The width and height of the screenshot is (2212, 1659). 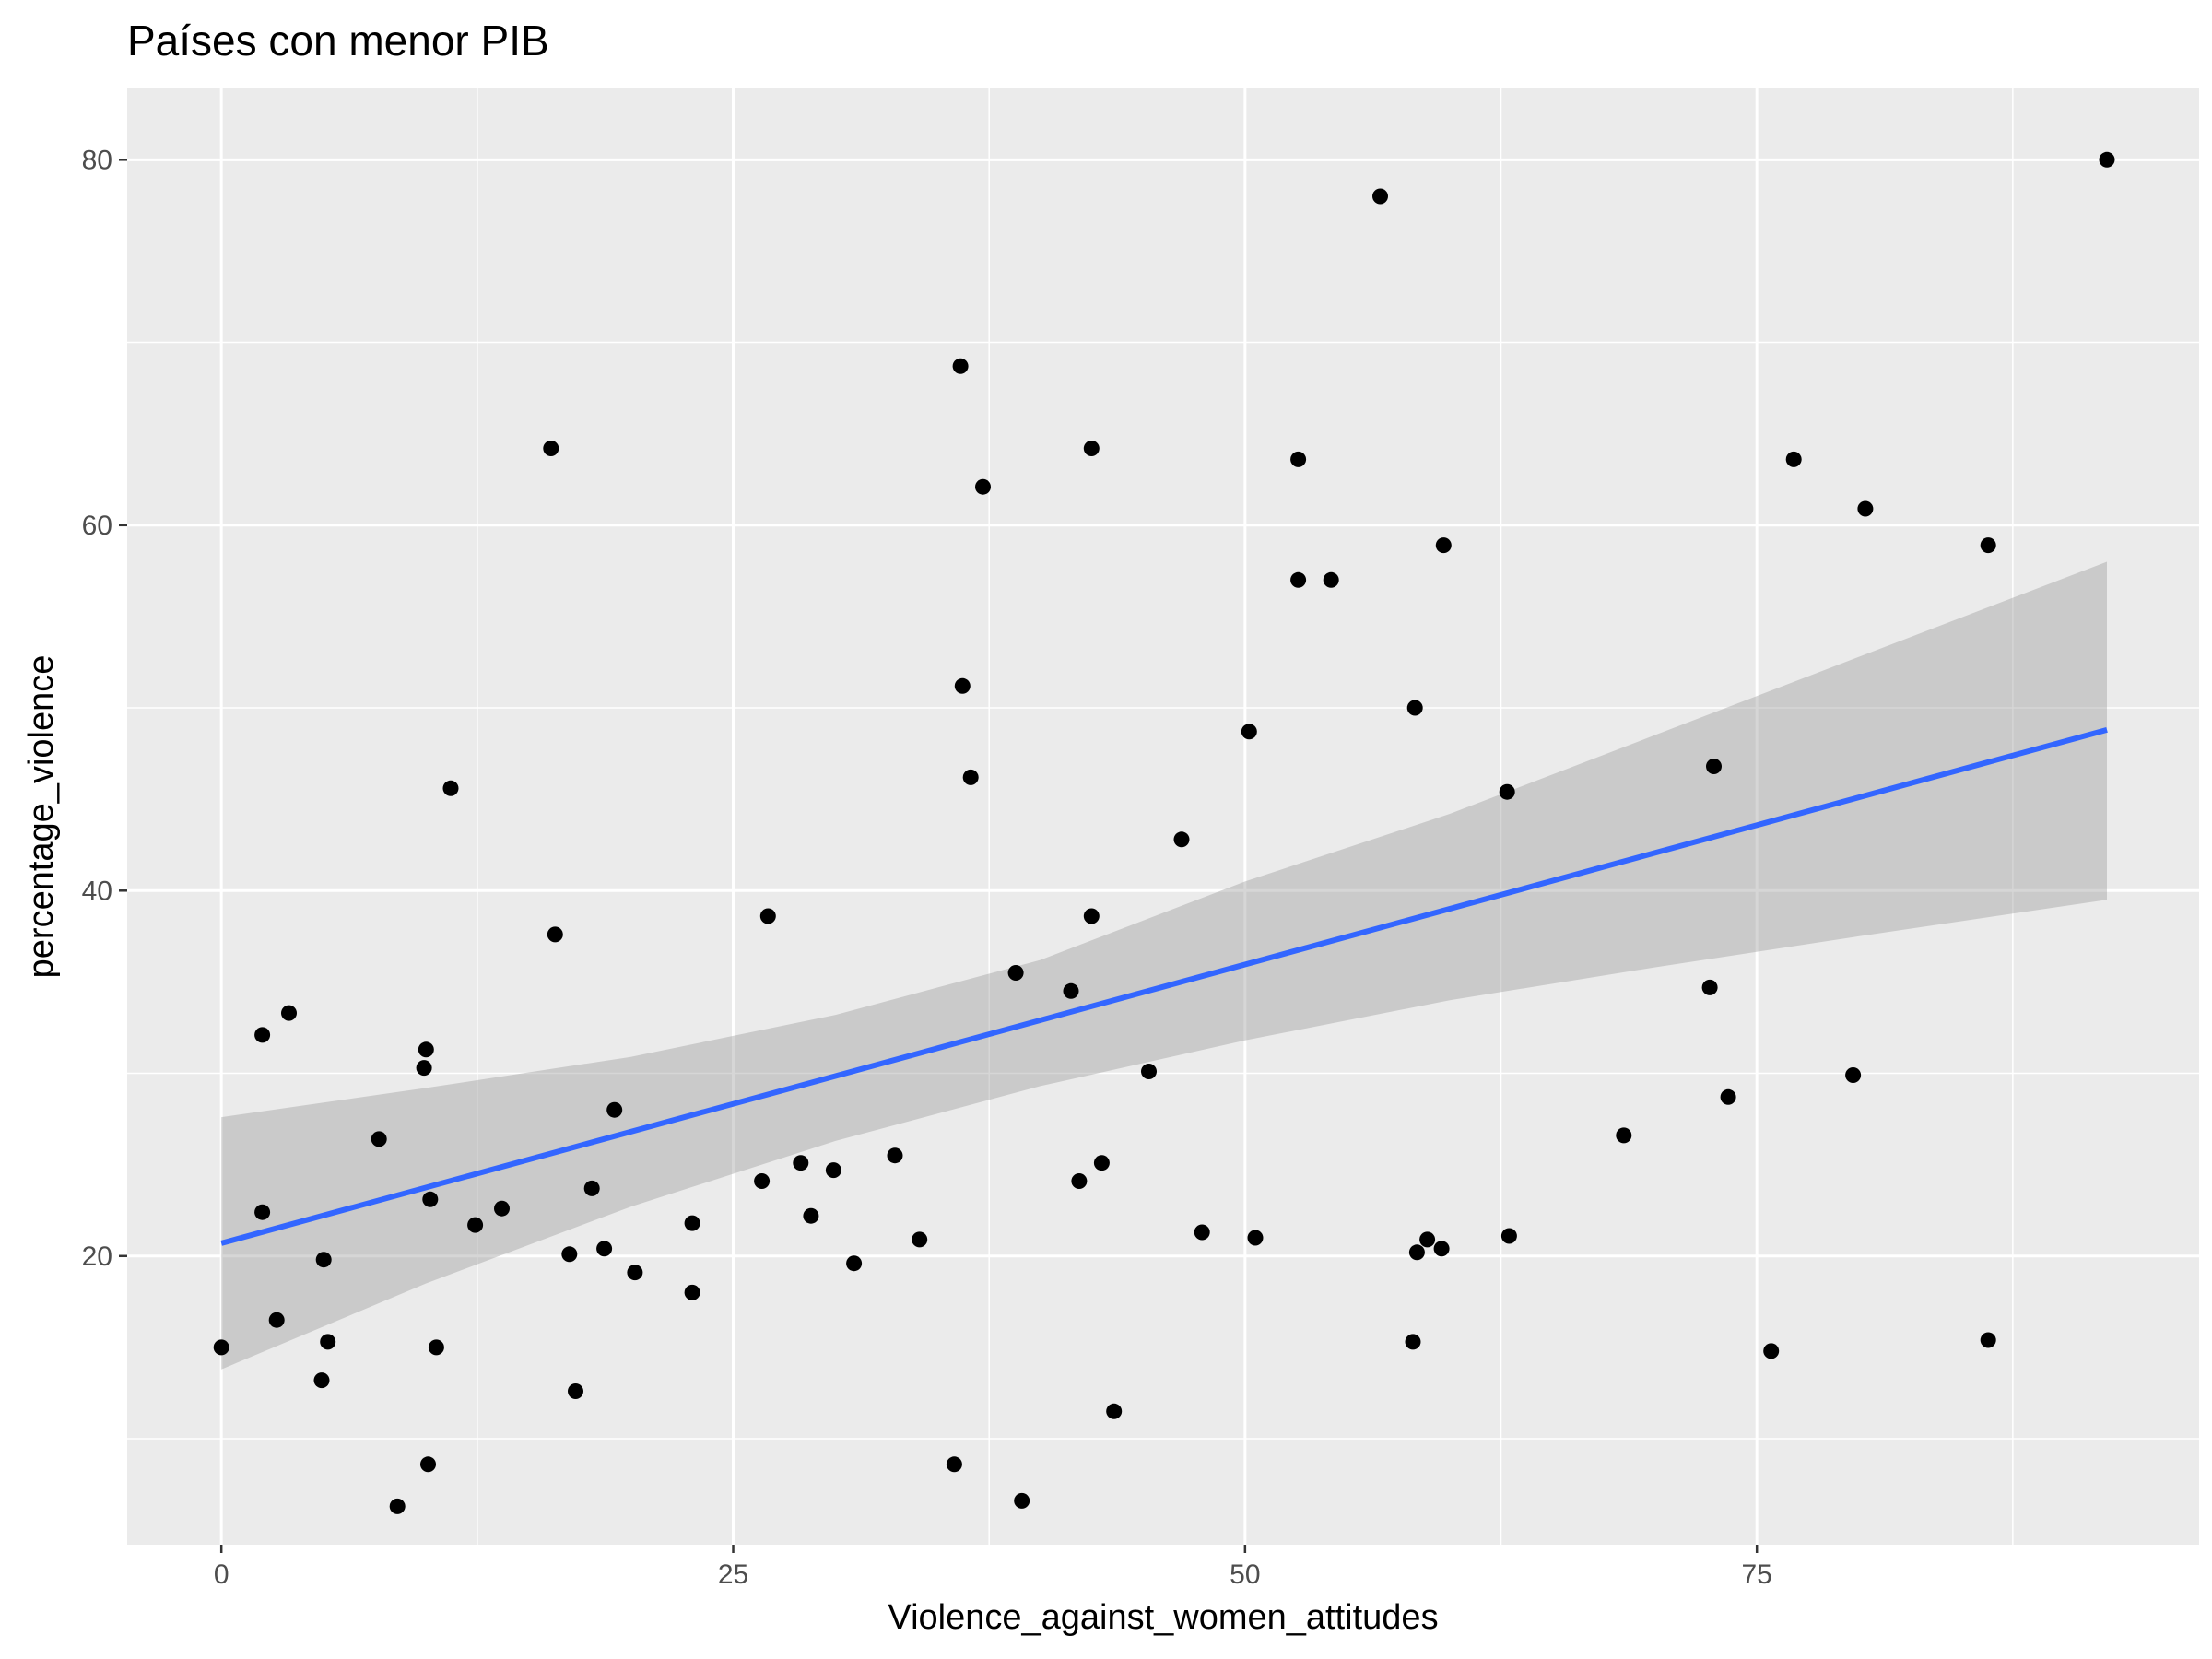 What do you see at coordinates (733, 1574) in the screenshot?
I see `x-tick-label: 25` at bounding box center [733, 1574].